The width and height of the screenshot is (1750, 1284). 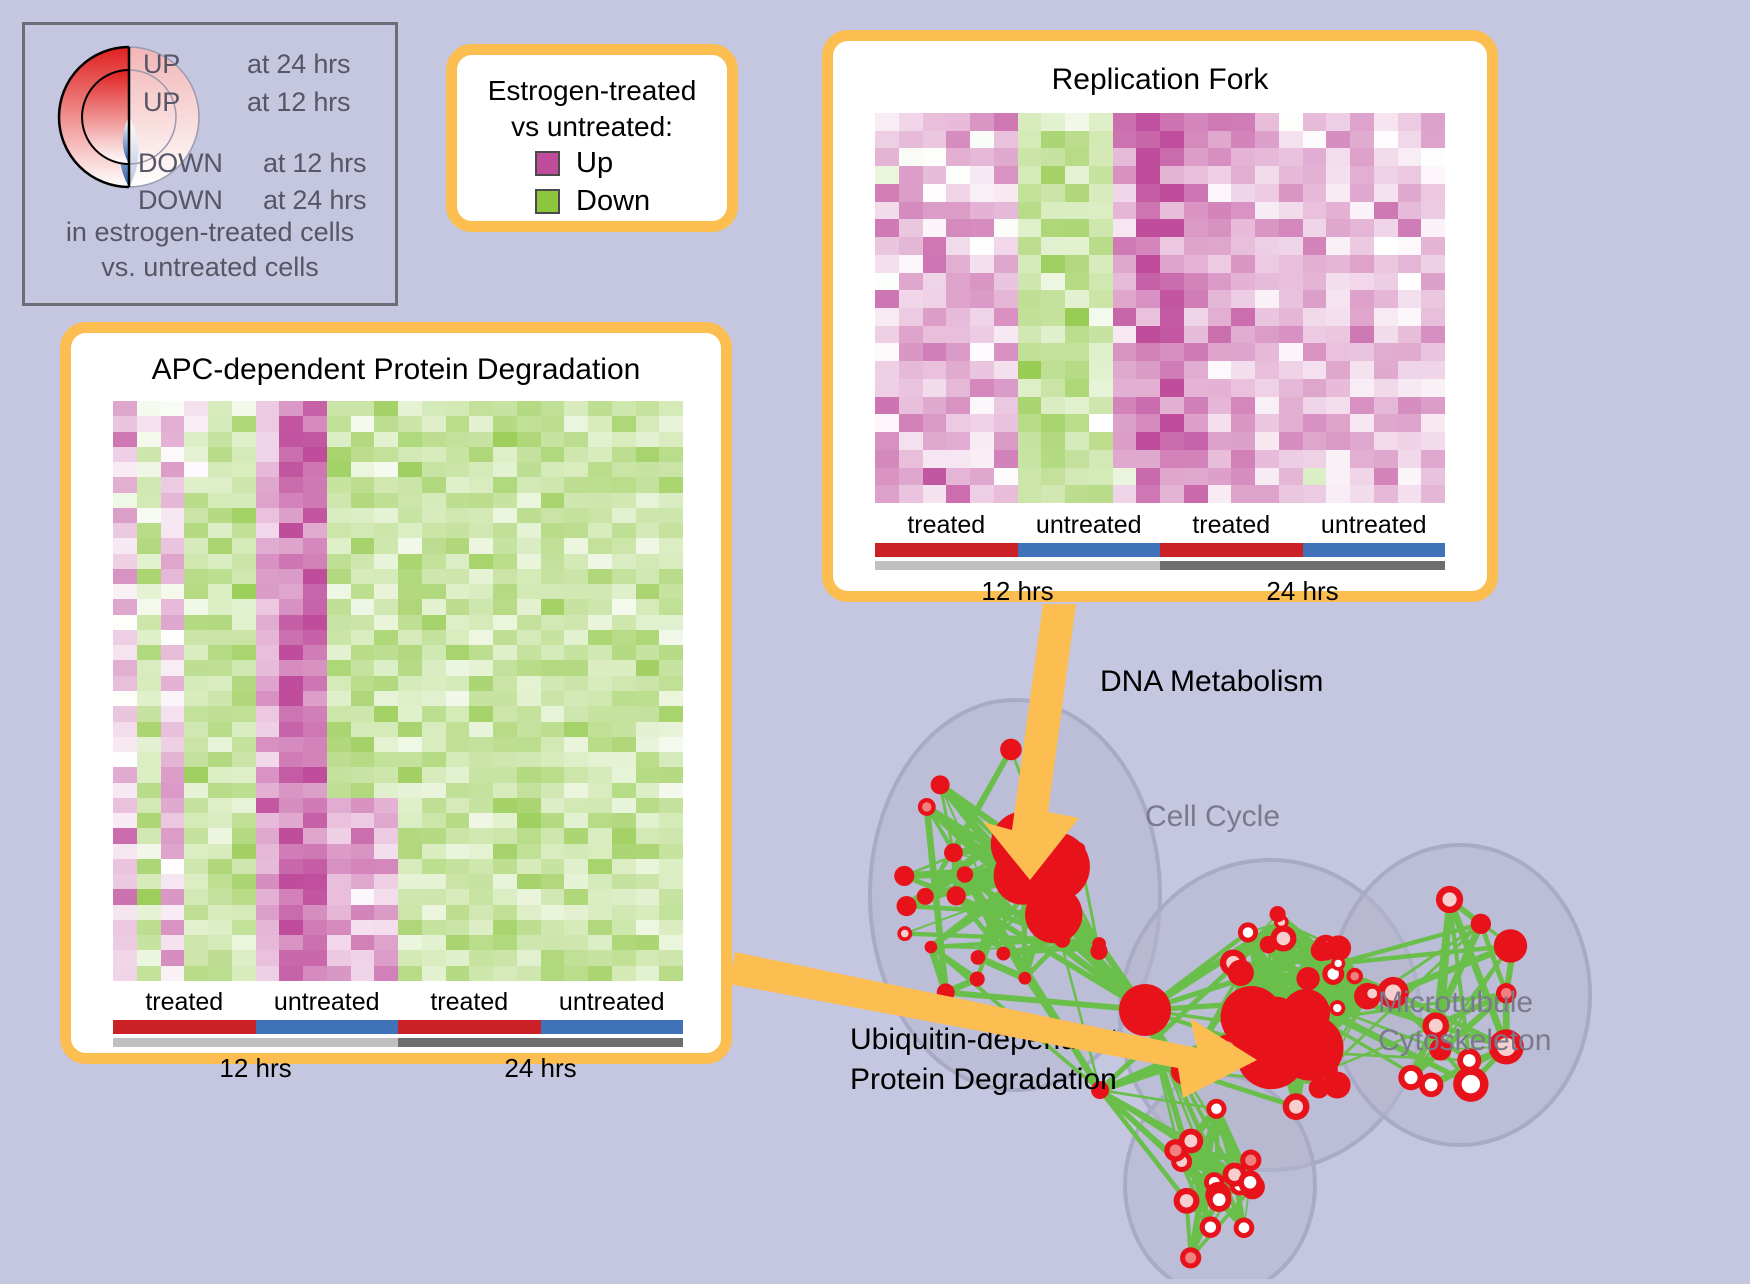 What do you see at coordinates (180, 200) in the screenshot?
I see `ring-label-down-24: DOWN` at bounding box center [180, 200].